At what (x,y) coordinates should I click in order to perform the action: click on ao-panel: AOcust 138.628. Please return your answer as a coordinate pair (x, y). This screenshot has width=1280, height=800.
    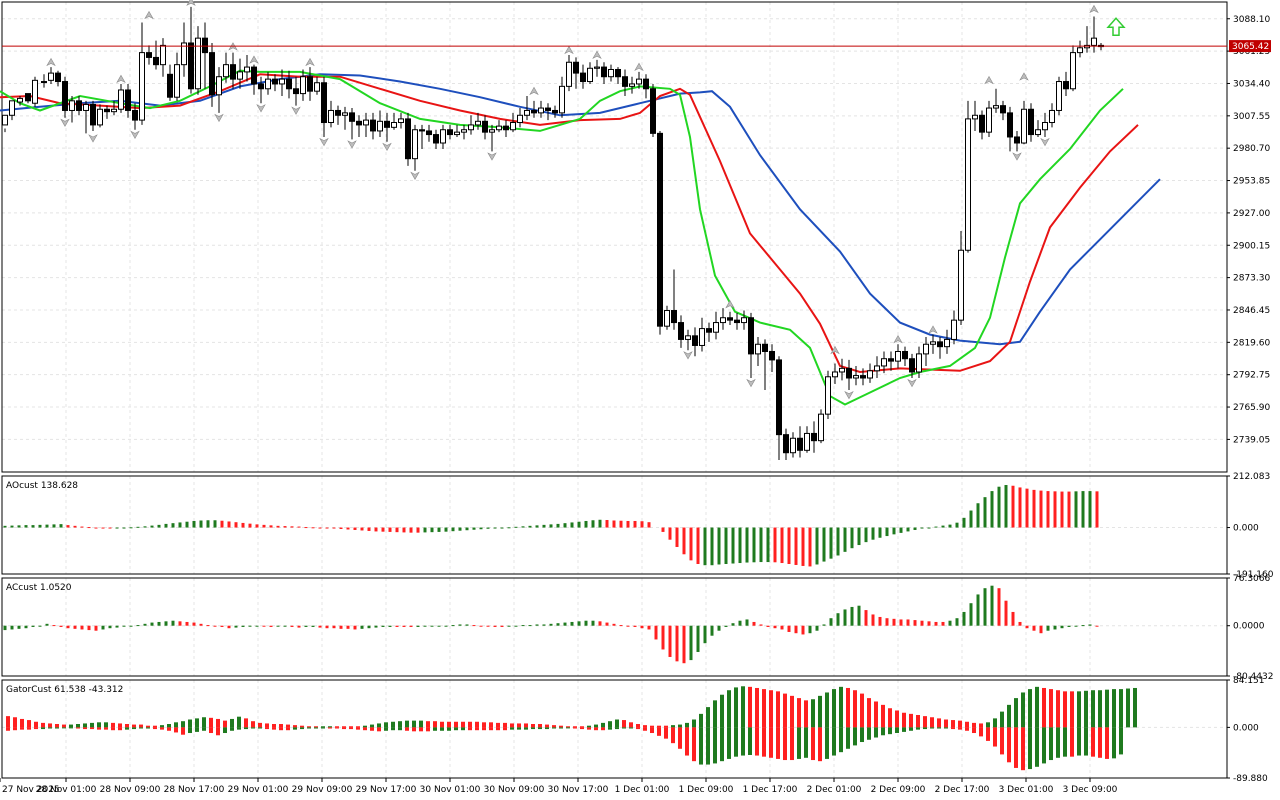
    Looking at the image, I should click on (614, 525).